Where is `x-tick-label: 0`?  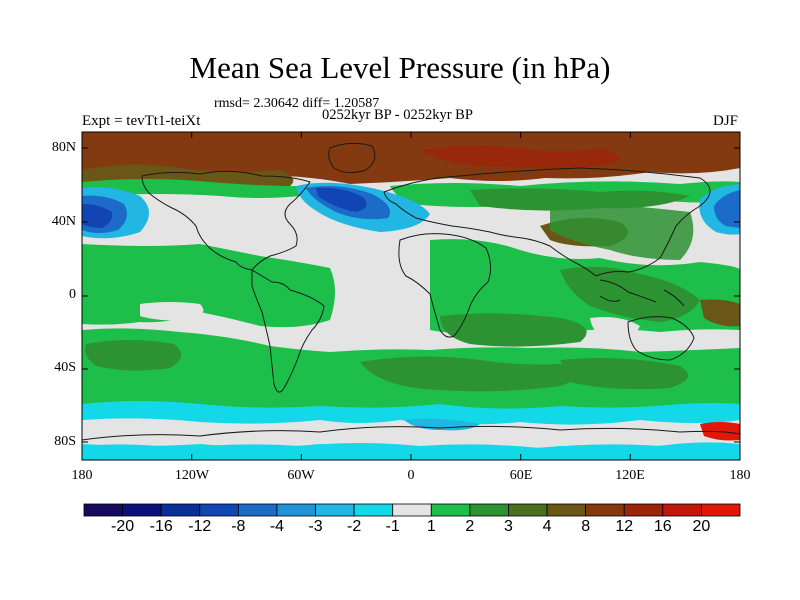
x-tick-label: 0 is located at coordinates (411, 475).